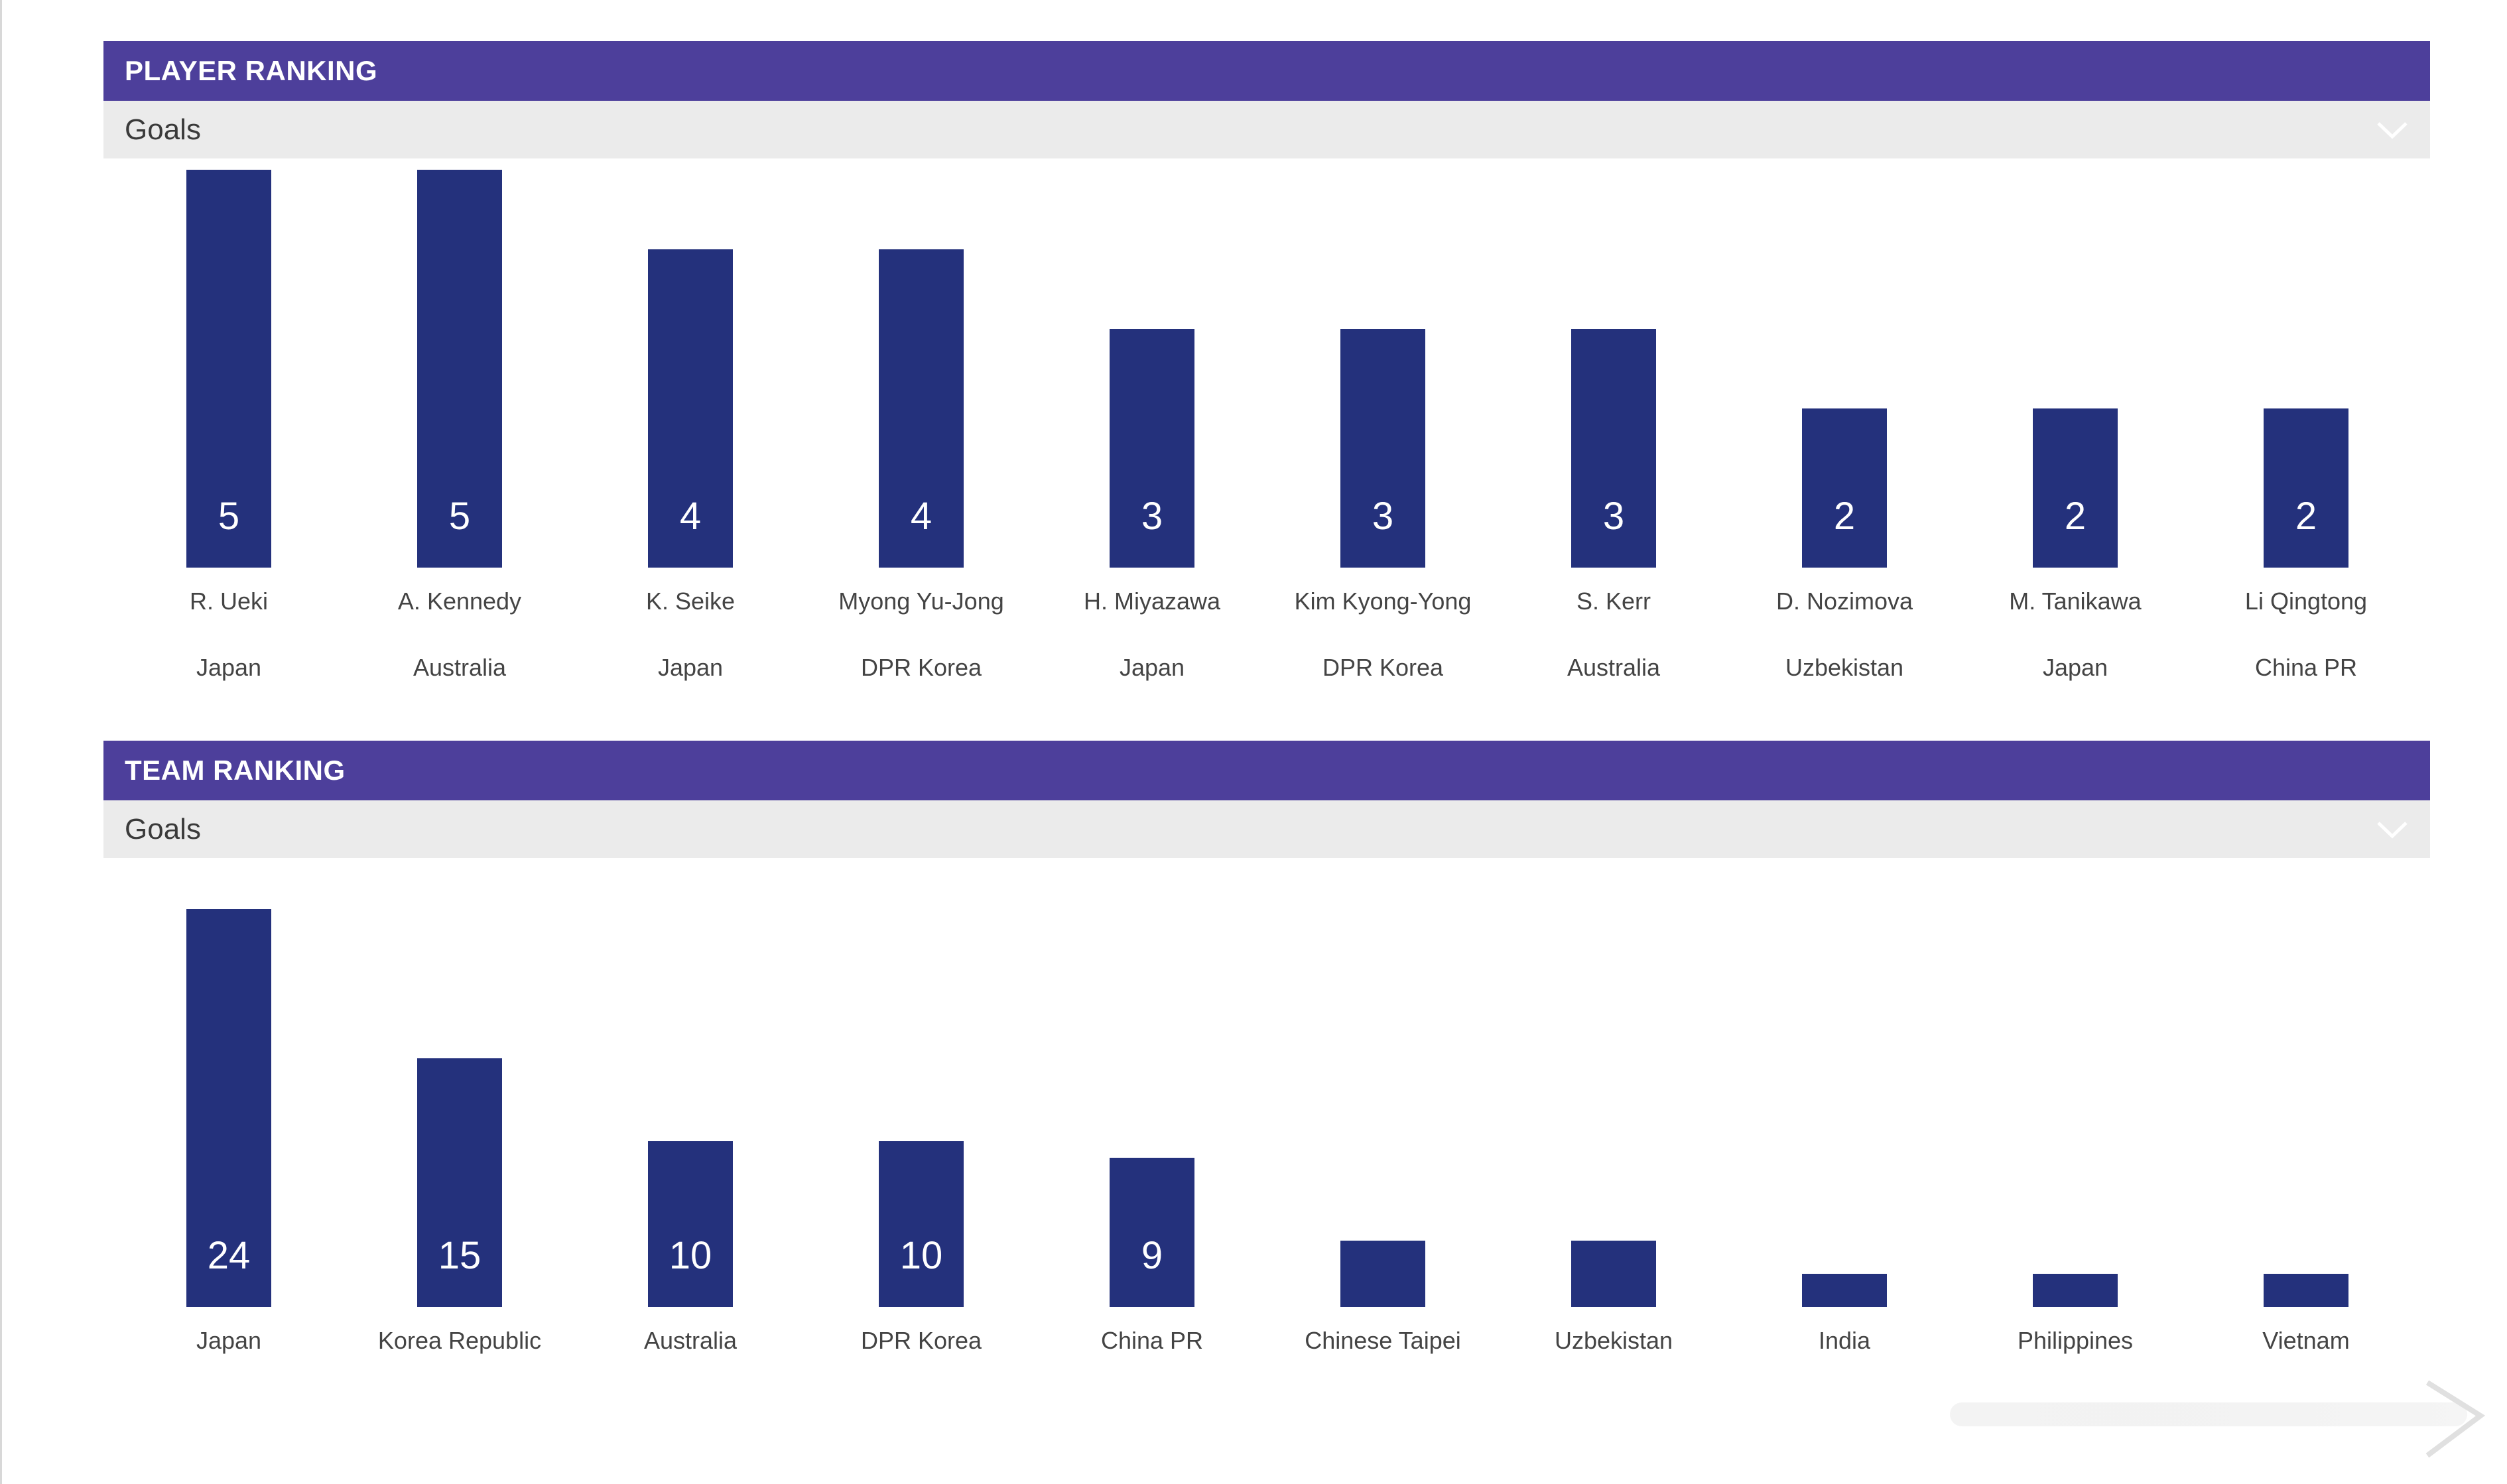 The height and width of the screenshot is (1484, 2507). Describe the element at coordinates (2306, 667) in the screenshot. I see `player-team-label: China PR` at that location.